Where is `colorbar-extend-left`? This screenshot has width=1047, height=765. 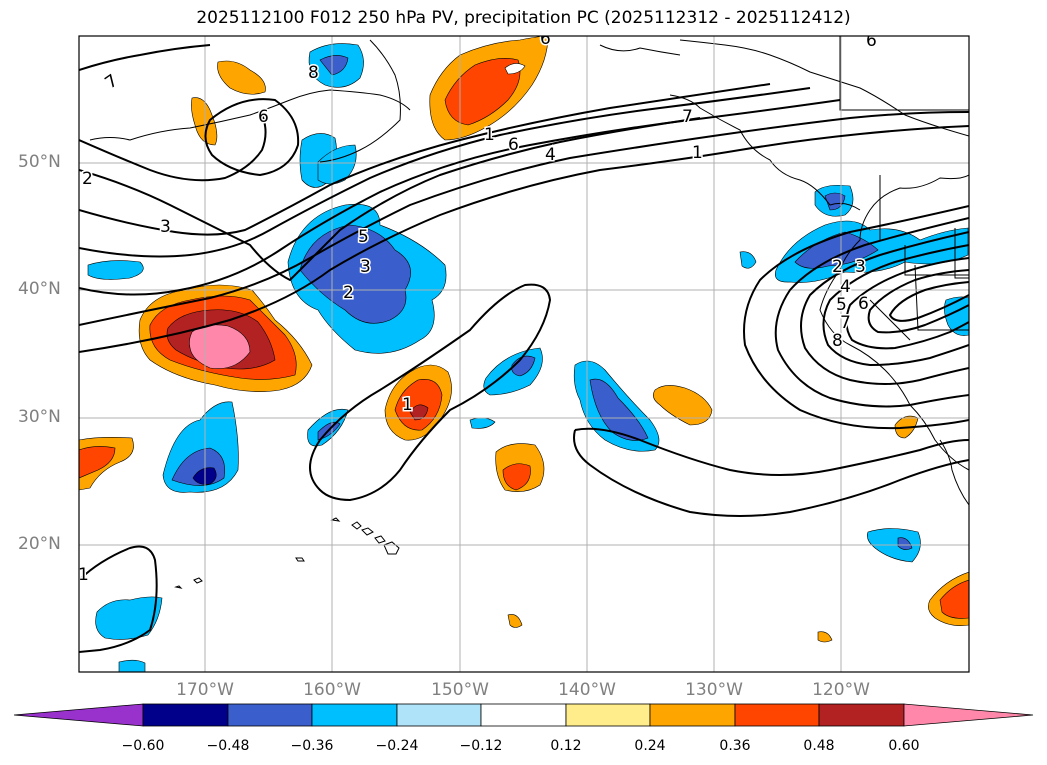 colorbar-extend-left is located at coordinates (78, 715).